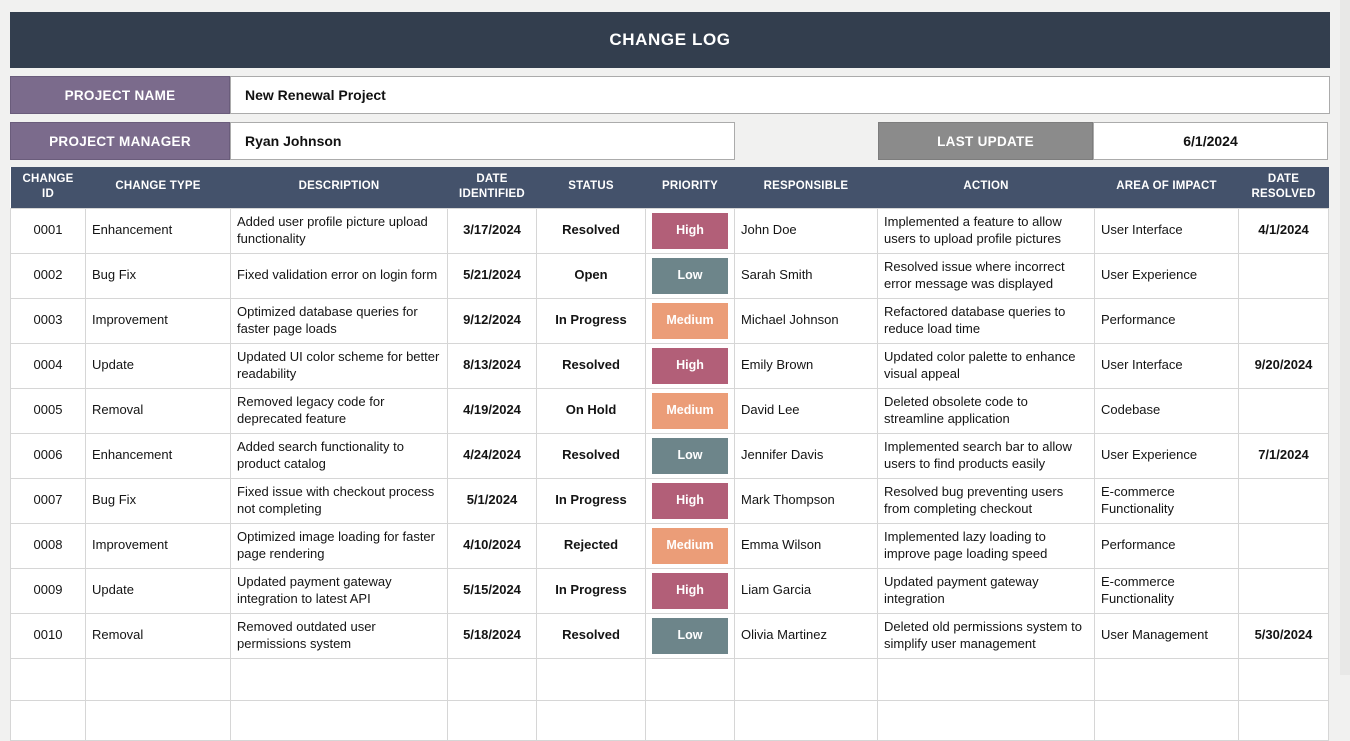  Describe the element at coordinates (492, 230) in the screenshot. I see `cell-date-identified: 3/17/2024` at that location.